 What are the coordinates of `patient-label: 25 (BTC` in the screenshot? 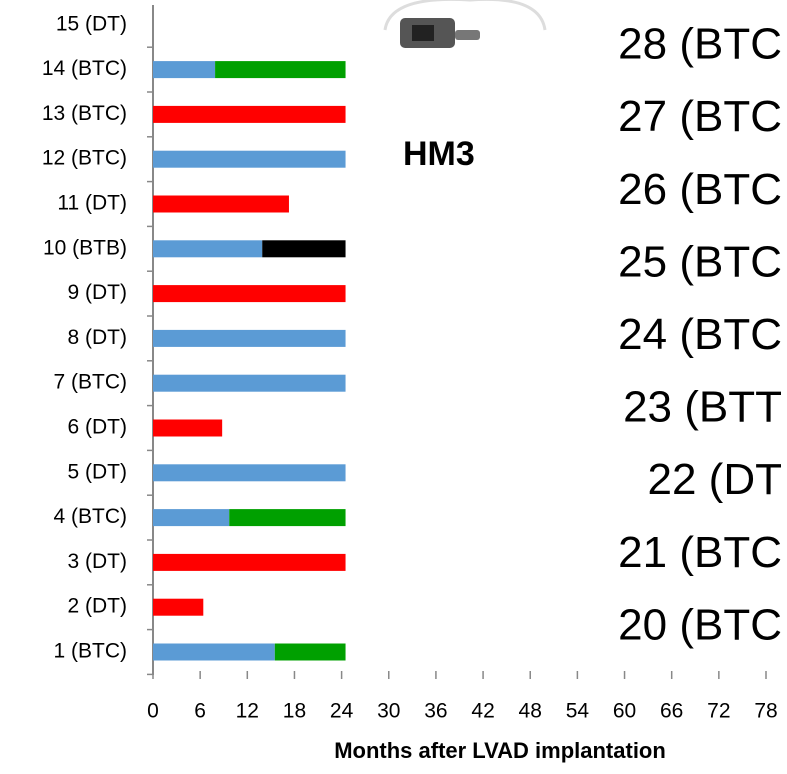 It's located at (700, 261).